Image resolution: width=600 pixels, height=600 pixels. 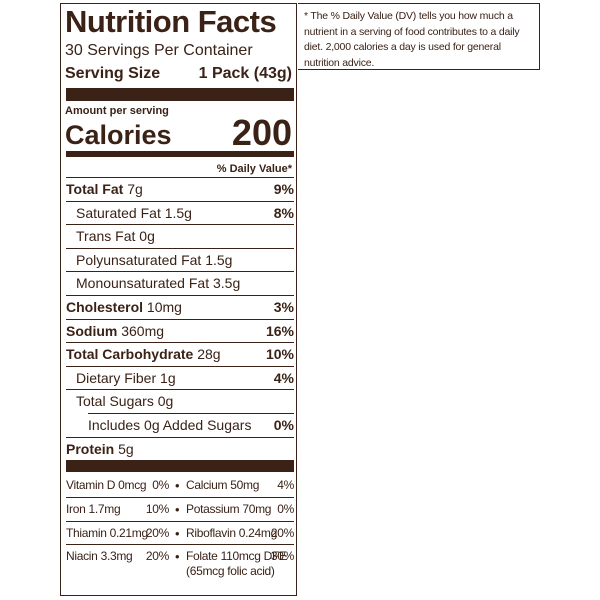 What do you see at coordinates (283, 212) in the screenshot?
I see `nutrient-dv: 8%` at bounding box center [283, 212].